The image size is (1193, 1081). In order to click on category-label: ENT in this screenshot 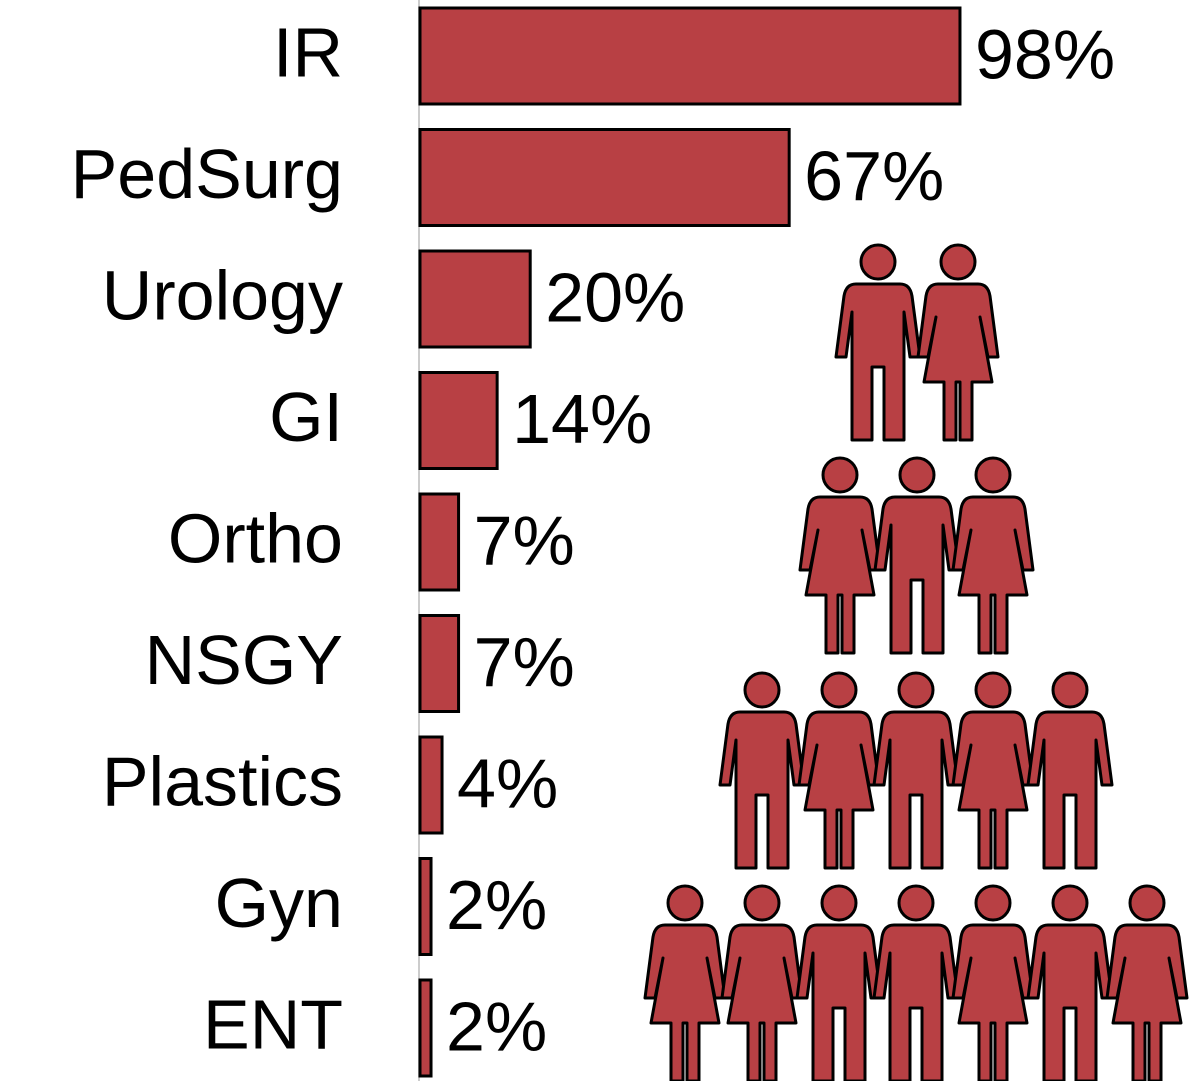, I will do `click(273, 1024)`.